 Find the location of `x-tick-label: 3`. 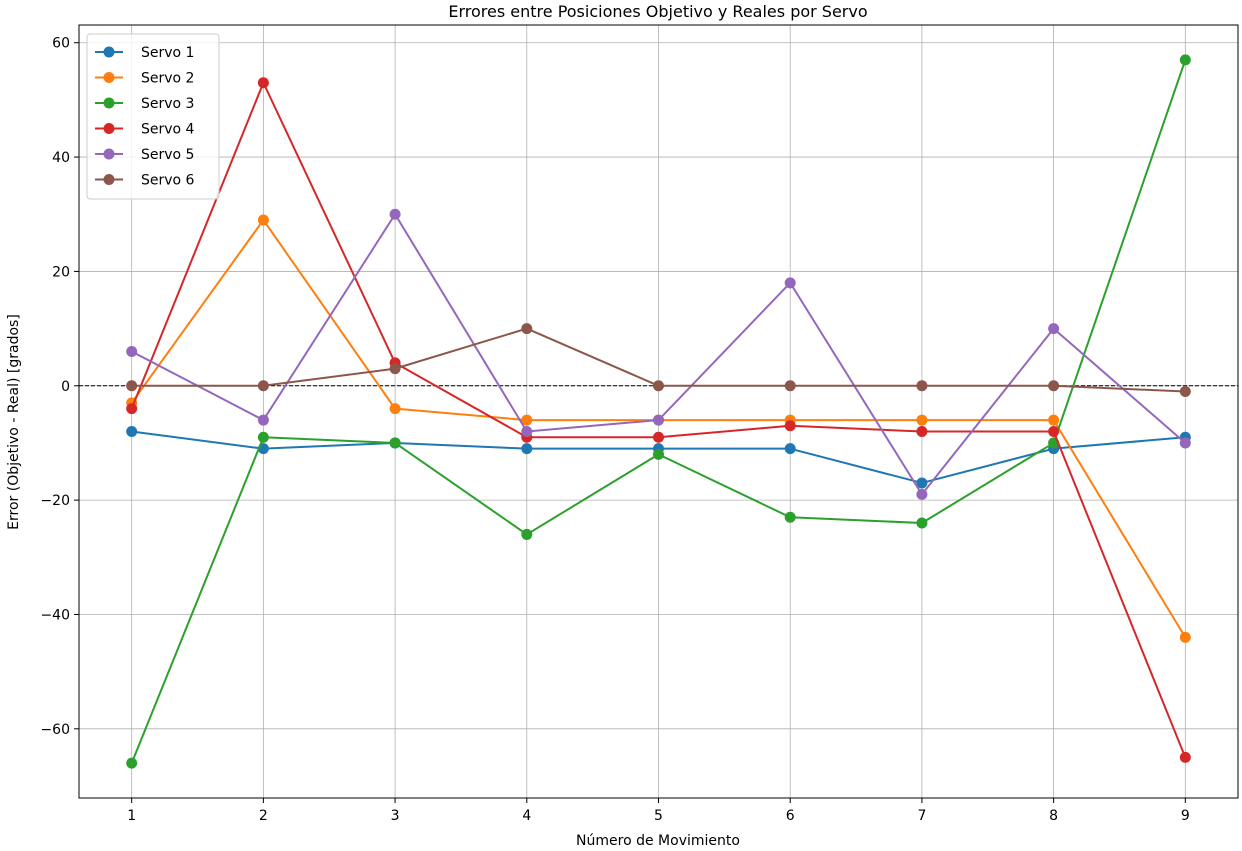

x-tick-label: 3 is located at coordinates (395, 816).